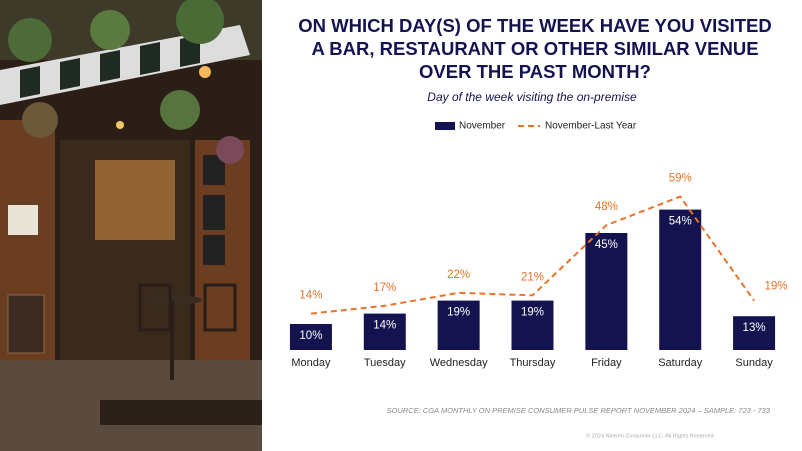  What do you see at coordinates (606, 363) in the screenshot?
I see `x-tick-label: Friday` at bounding box center [606, 363].